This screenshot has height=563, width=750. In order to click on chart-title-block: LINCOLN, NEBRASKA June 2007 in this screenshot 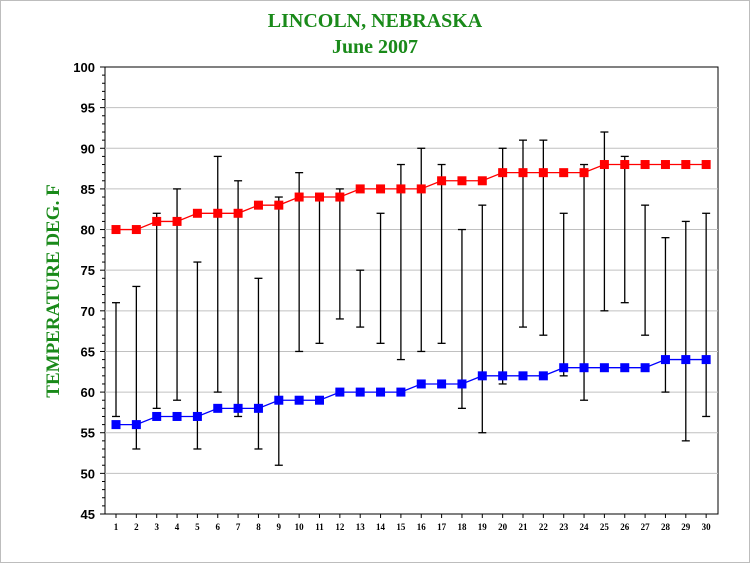, I will do `click(375, 34)`.